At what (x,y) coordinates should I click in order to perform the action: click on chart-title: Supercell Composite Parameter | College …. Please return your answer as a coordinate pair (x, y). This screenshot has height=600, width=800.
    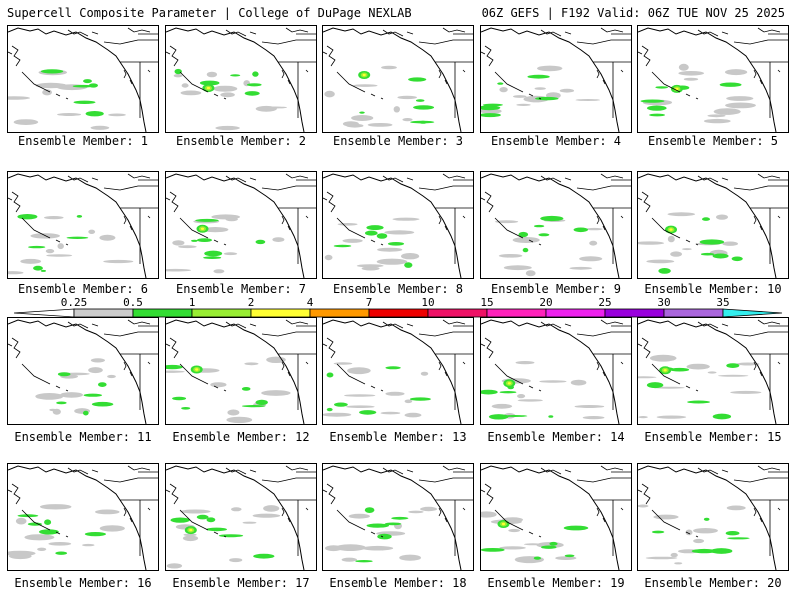
    Looking at the image, I should click on (209, 13).